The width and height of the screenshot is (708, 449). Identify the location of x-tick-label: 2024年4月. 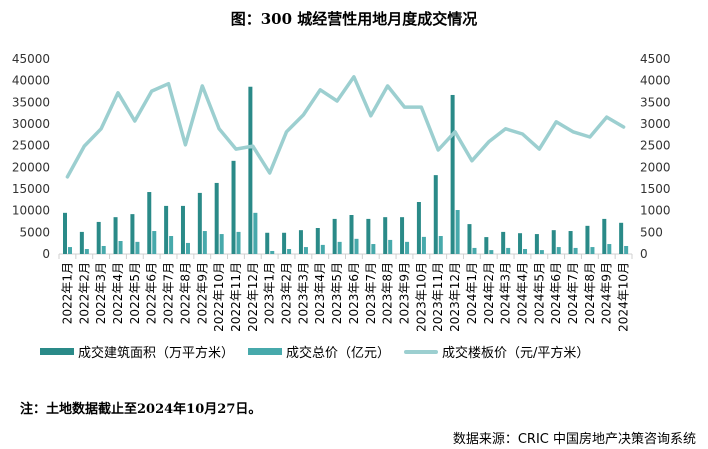
(522, 293).